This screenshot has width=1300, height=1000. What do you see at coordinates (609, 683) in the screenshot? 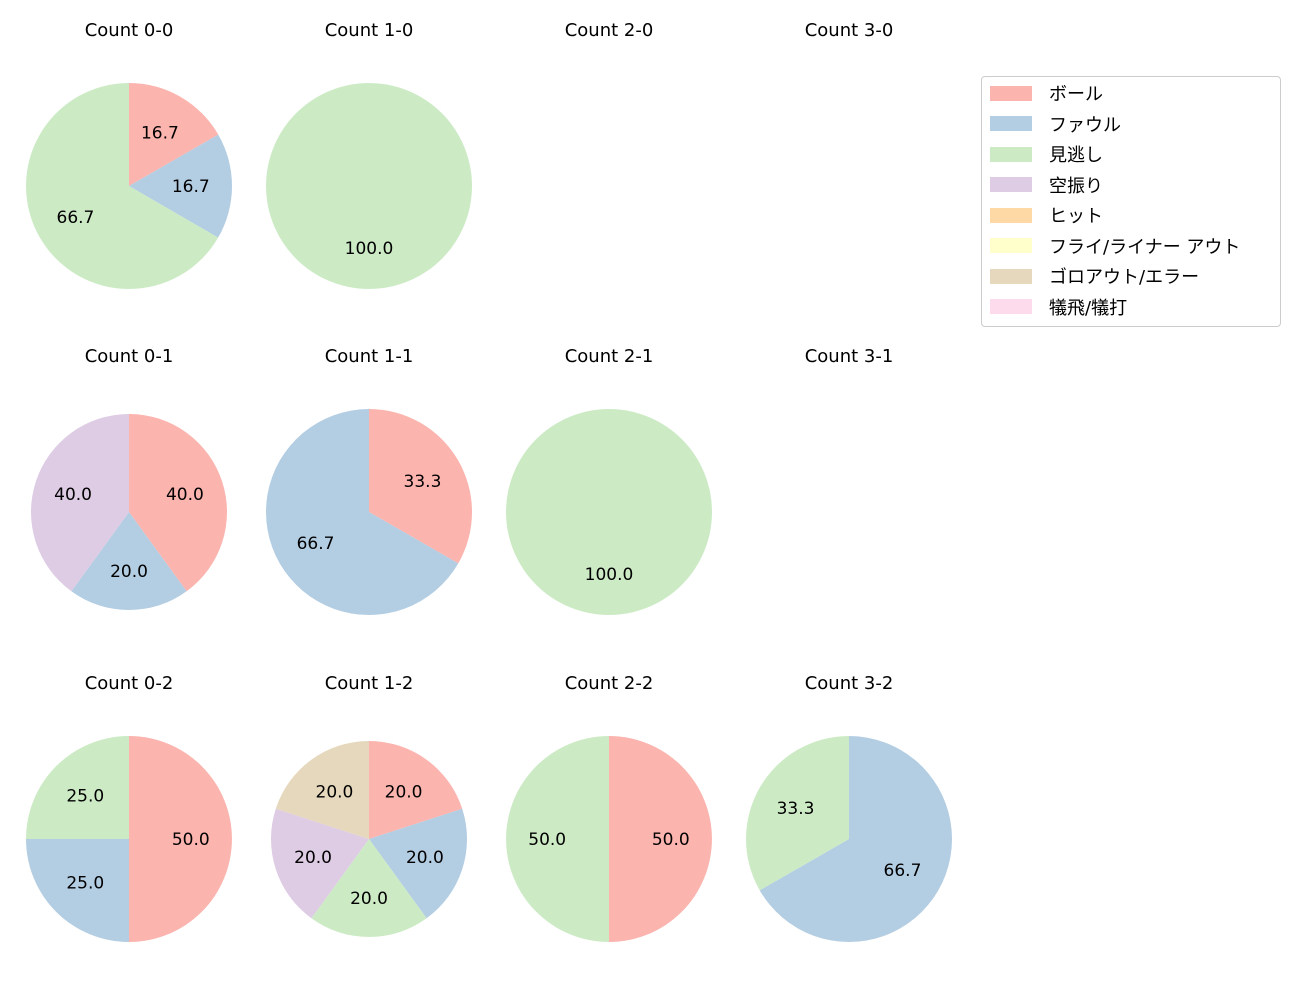
I see `pie-title: Count 2-2` at bounding box center [609, 683].